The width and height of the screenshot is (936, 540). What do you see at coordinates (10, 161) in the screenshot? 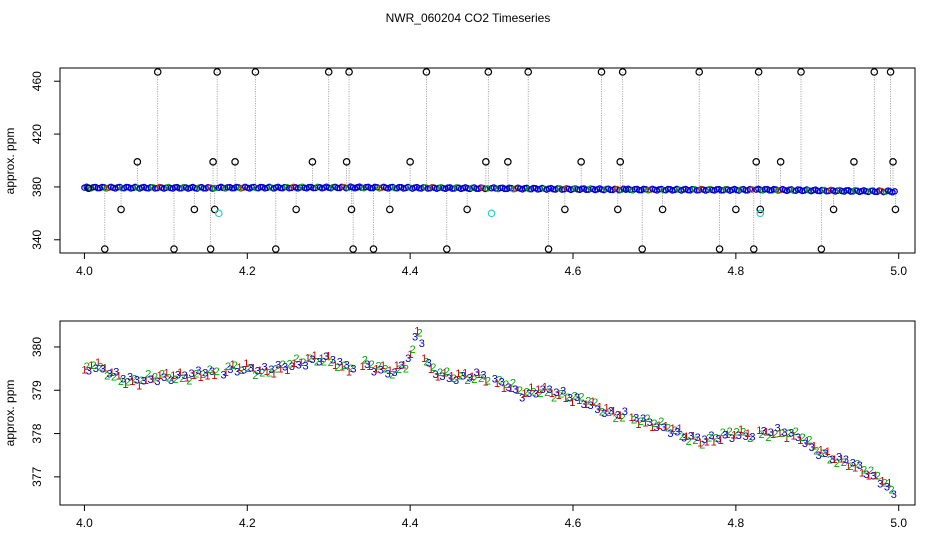
I see `top-y-axis-label: approx. ppm` at bounding box center [10, 161].